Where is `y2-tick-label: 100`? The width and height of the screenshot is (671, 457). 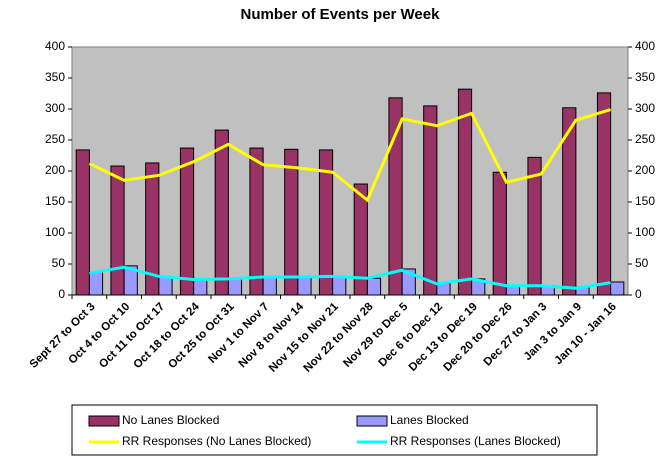
y2-tick-label: 100 is located at coordinates (645, 232).